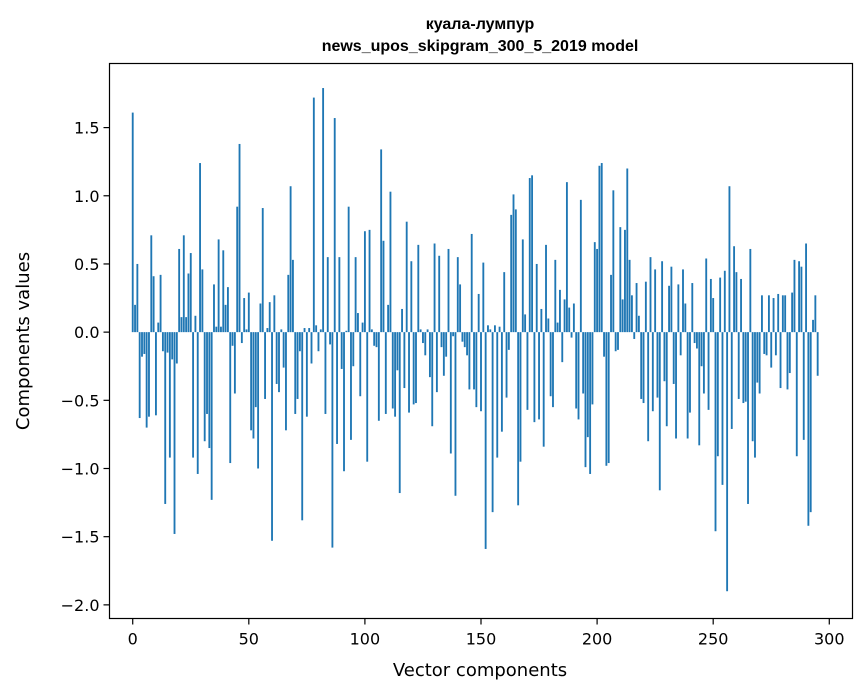  Describe the element at coordinates (80, 469) in the screenshot. I see `y-tick-label-5: −1.0` at that location.